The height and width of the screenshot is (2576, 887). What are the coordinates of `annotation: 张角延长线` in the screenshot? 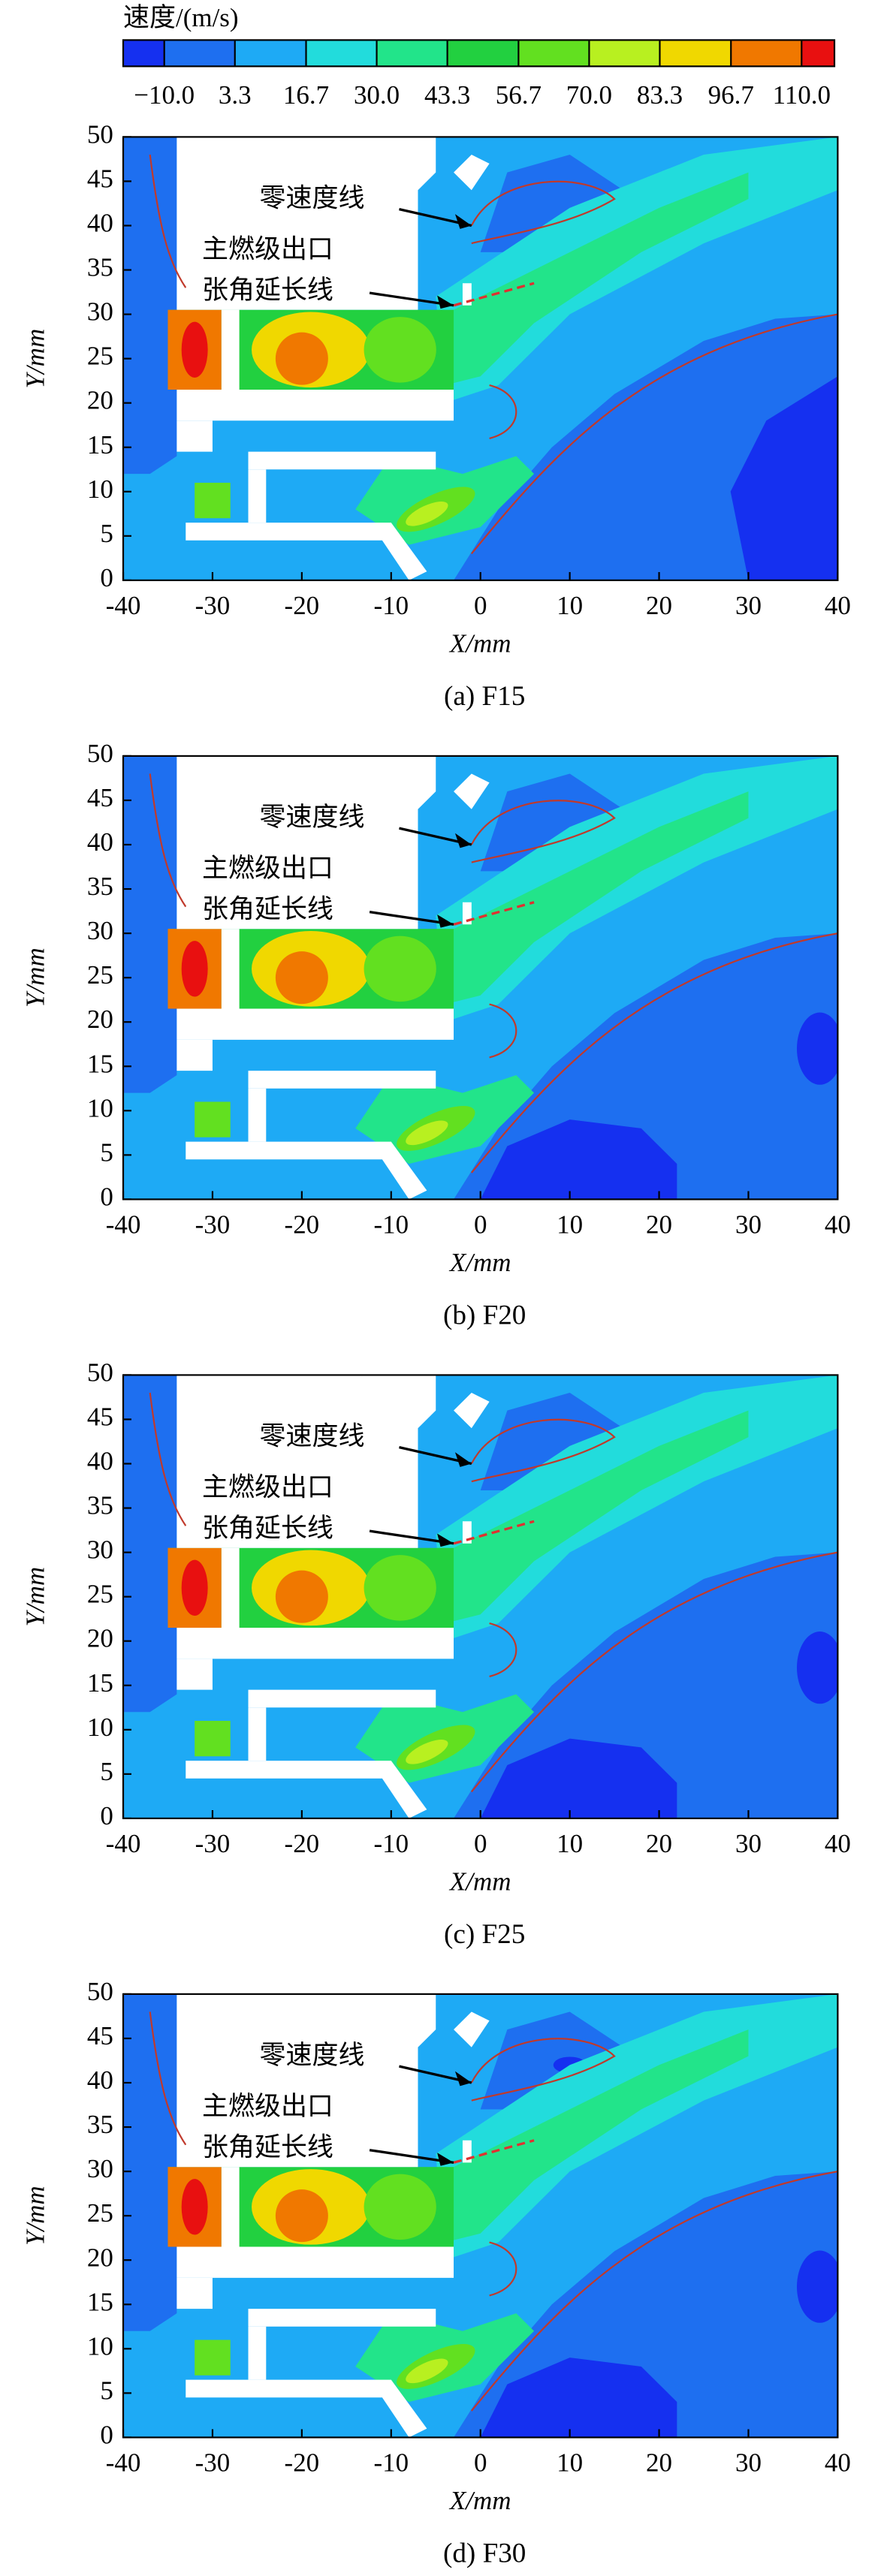 It's located at (267, 1528).